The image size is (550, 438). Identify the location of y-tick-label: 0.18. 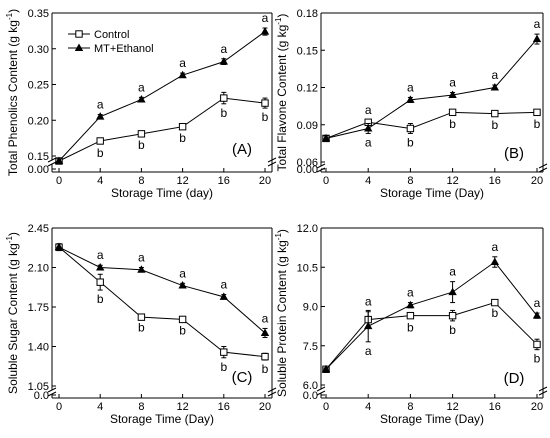
(307, 14).